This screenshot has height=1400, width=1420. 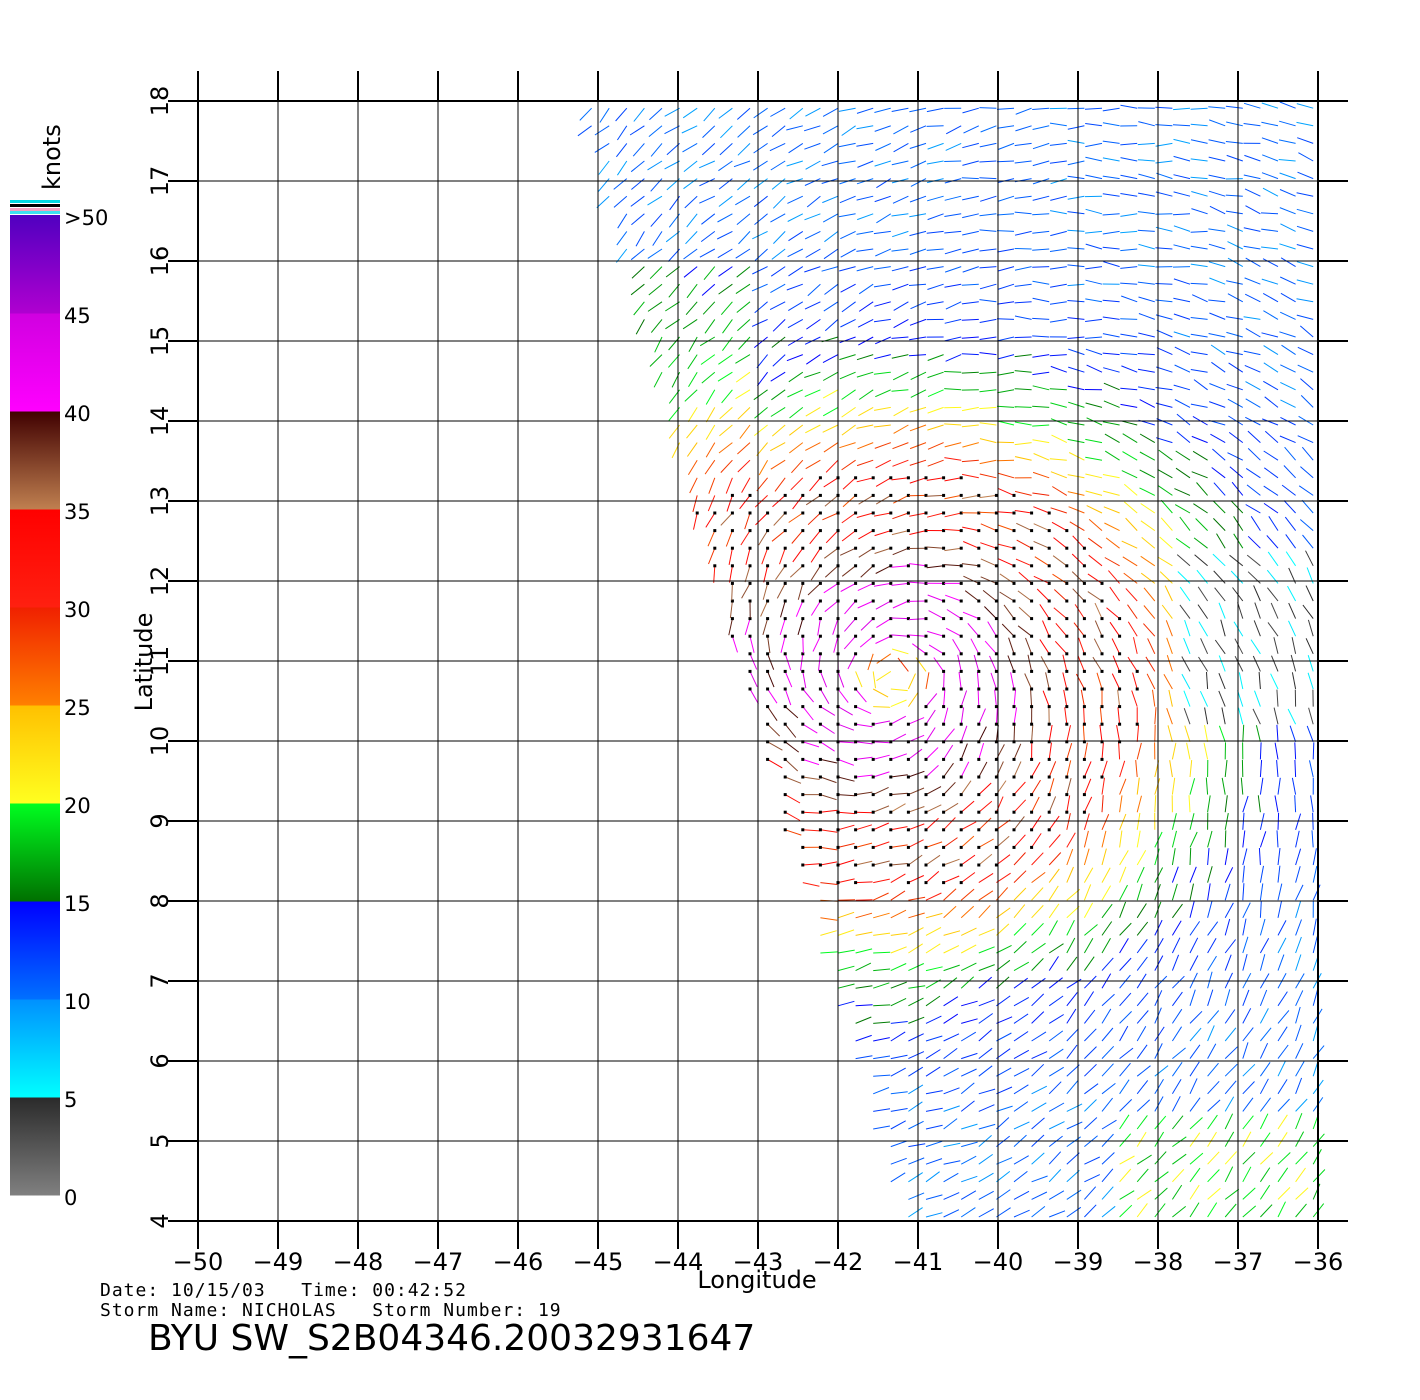 I want to click on x-tick-label: −43, so click(x=758, y=1262).